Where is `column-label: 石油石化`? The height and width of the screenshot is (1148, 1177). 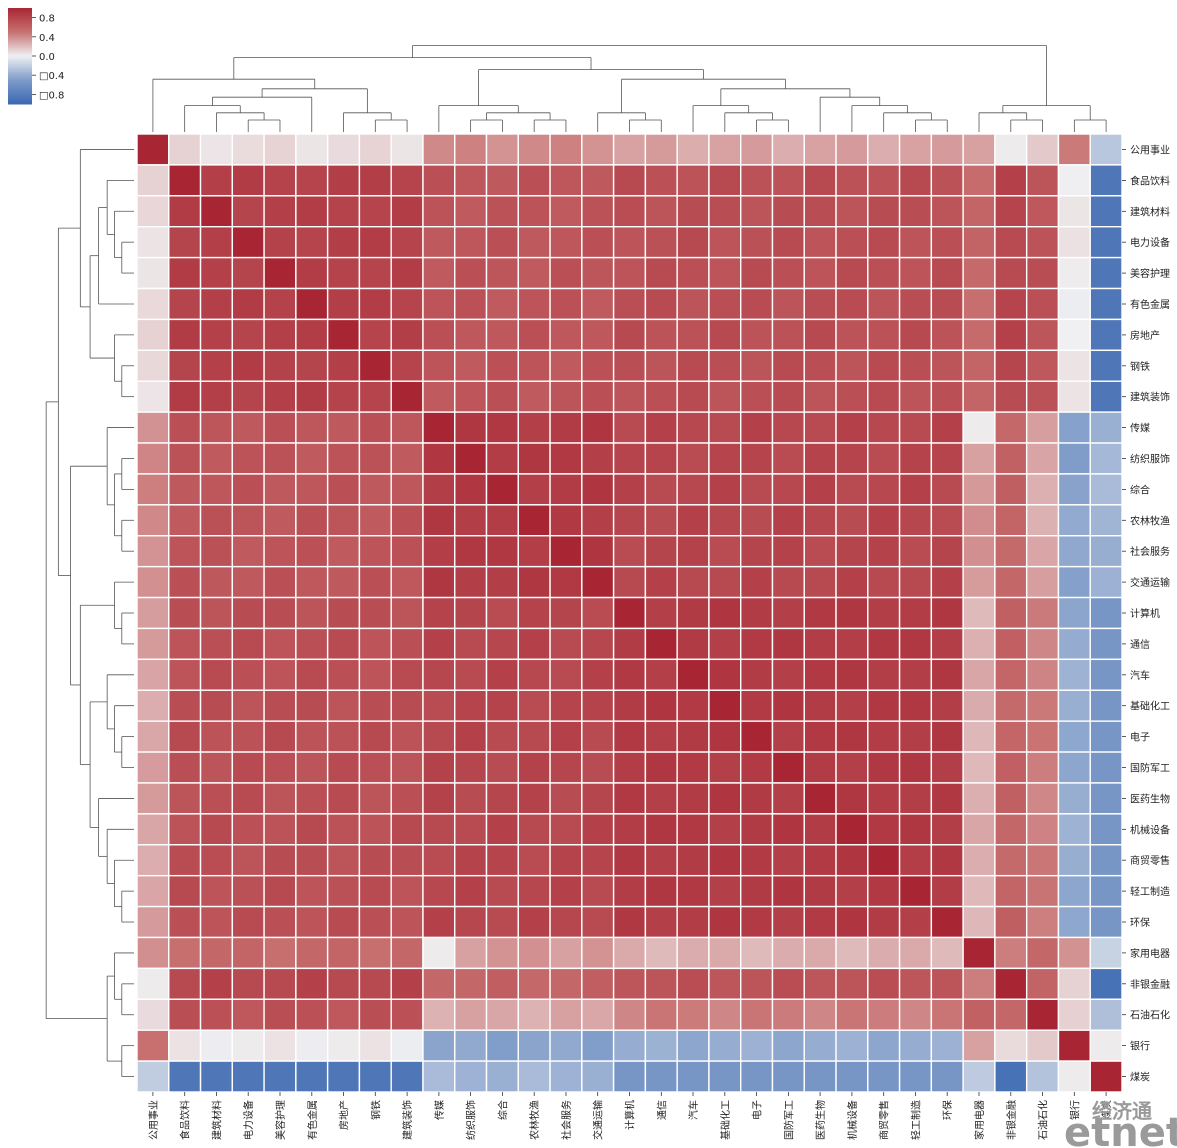
column-label: 石油石化 is located at coordinates (1043, 1120).